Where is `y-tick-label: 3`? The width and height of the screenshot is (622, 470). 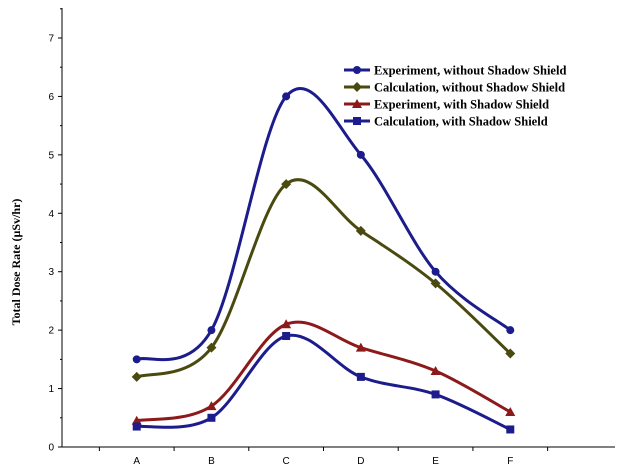 y-tick-label: 3 is located at coordinates (51, 272).